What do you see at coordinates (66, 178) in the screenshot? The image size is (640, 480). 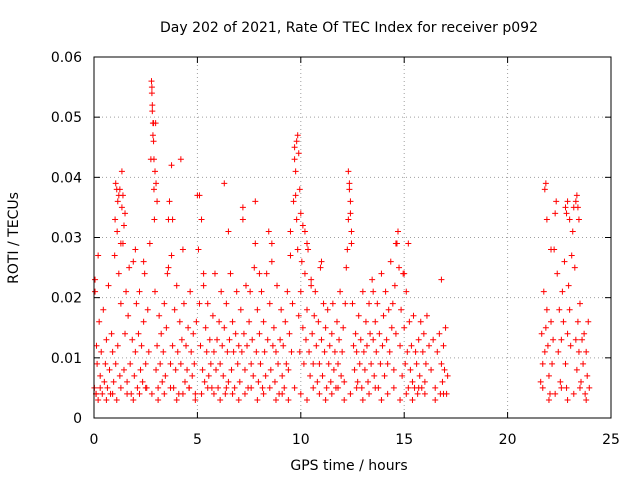 I see `y-tick-label: 0.04` at bounding box center [66, 178].